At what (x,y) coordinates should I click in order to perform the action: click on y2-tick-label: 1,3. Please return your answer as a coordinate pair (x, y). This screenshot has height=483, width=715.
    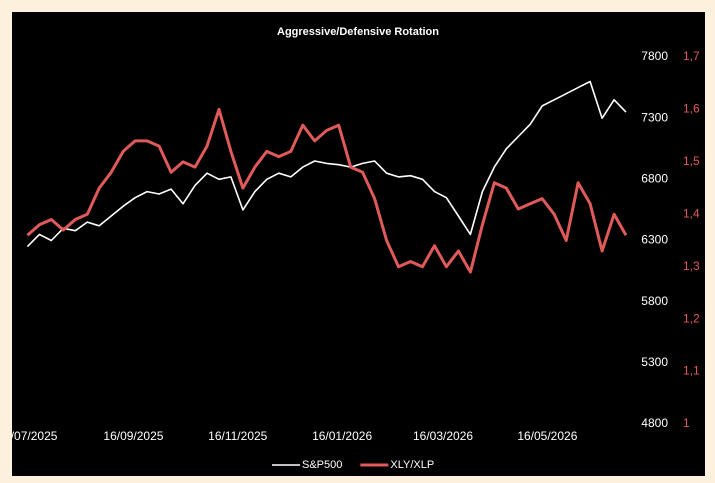
    Looking at the image, I should click on (691, 266).